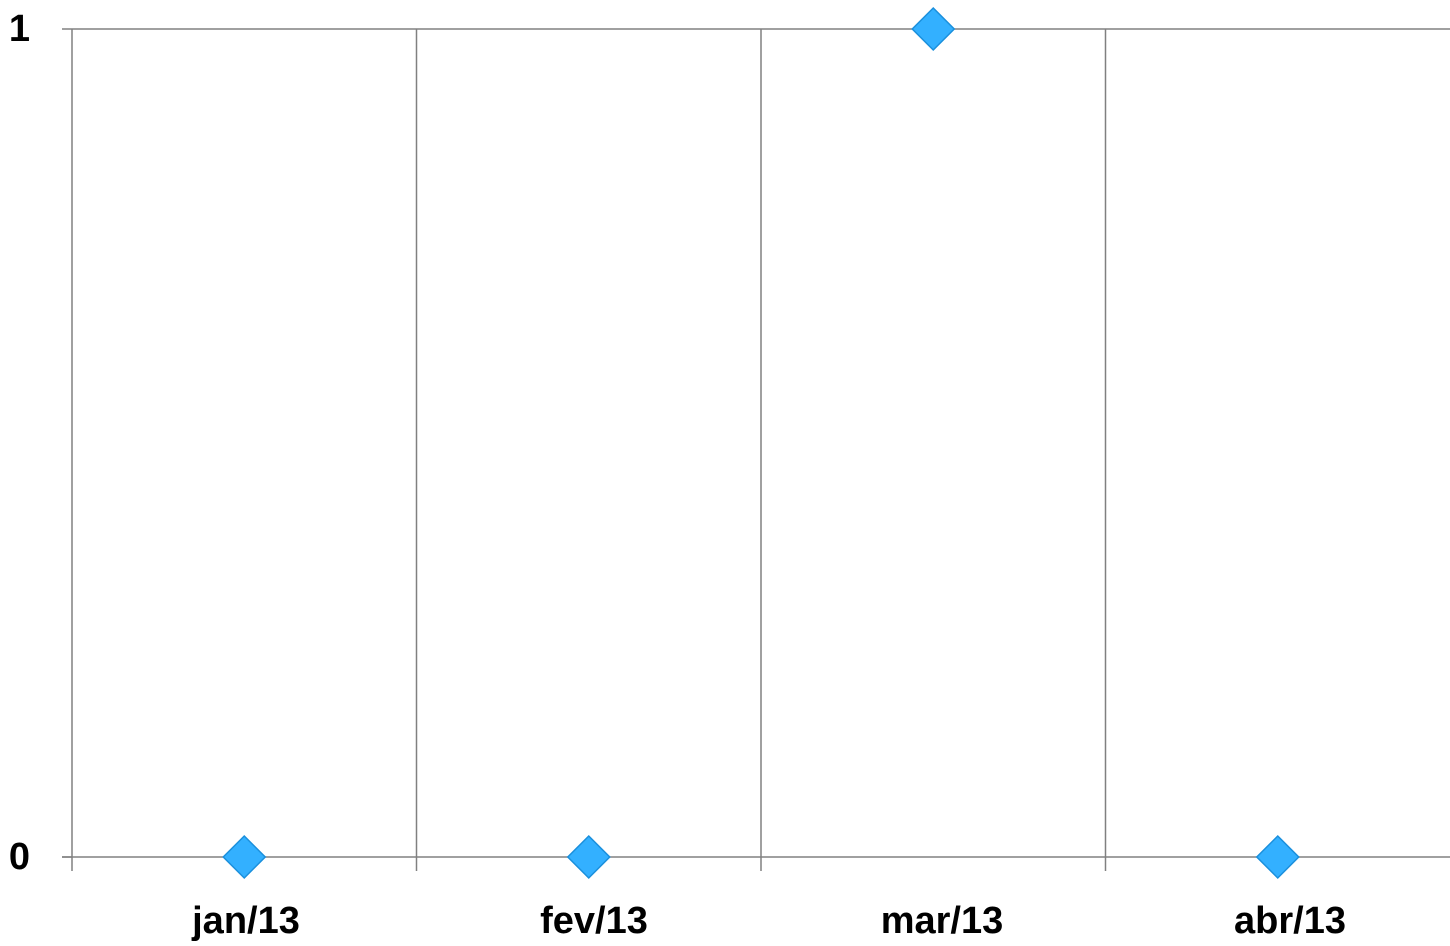 The image size is (1450, 946). Describe the element at coordinates (594, 921) in the screenshot. I see `x-tick-label-fev: fev/13` at that location.